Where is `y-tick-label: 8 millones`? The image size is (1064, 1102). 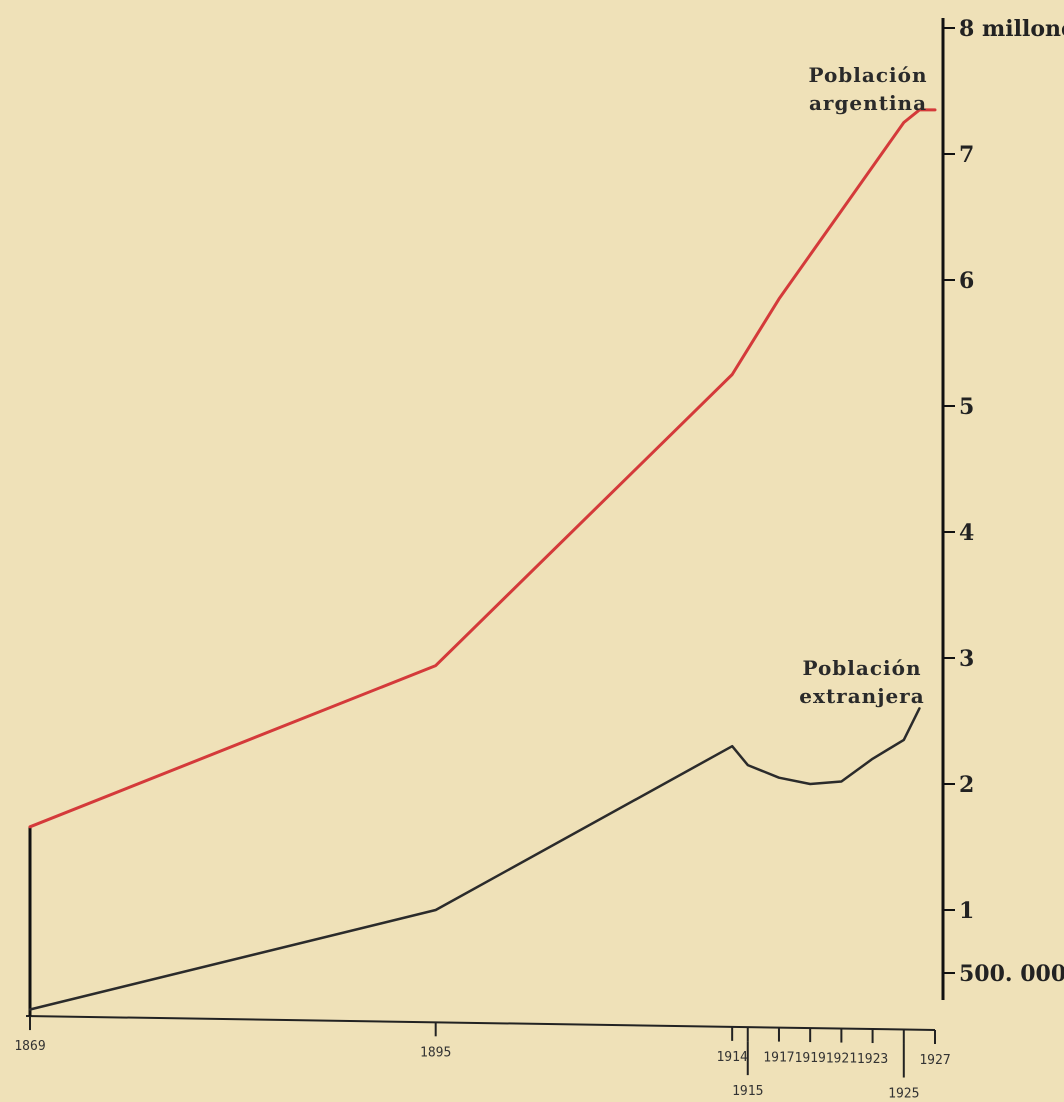 y-tick-label: 8 millones is located at coordinates (1011, 29).